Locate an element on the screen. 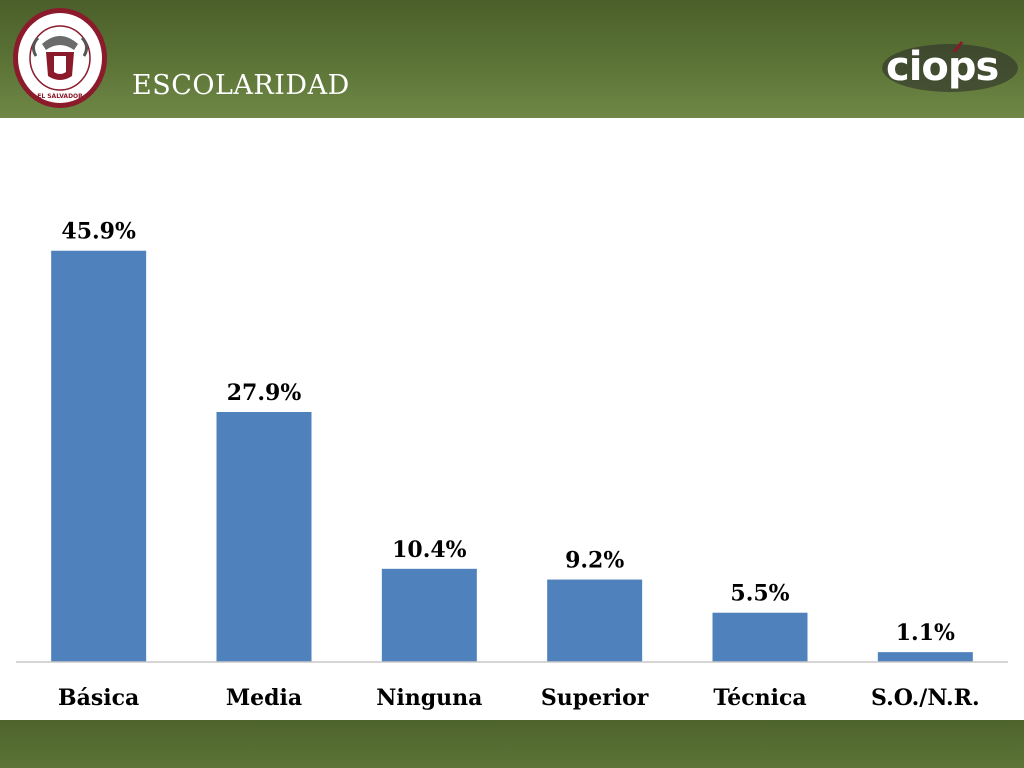 The height and width of the screenshot is (768, 1024). category-label-3: Superior is located at coordinates (595, 698).